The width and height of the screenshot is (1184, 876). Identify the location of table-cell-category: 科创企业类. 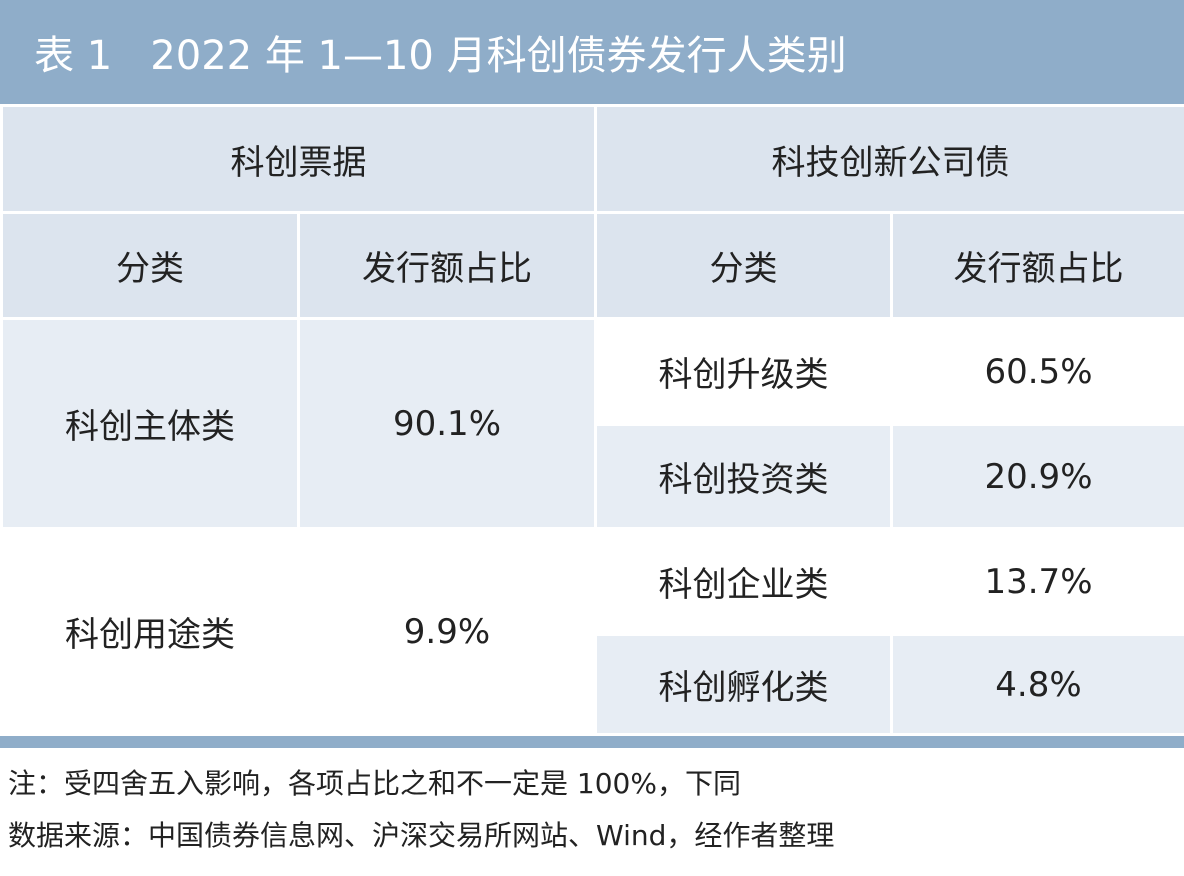
(743, 581).